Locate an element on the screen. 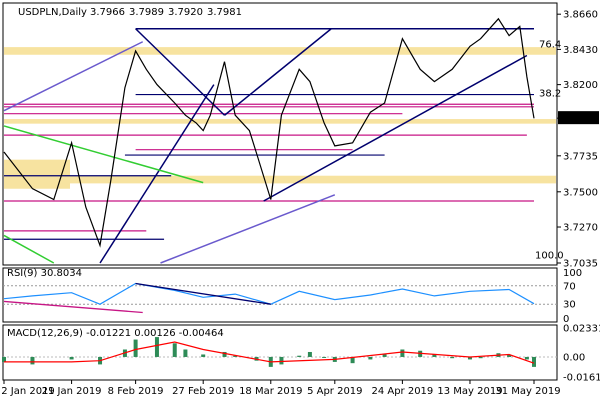 The width and height of the screenshot is (600, 400). price-tick-label: 3.7035 is located at coordinates (580, 264).